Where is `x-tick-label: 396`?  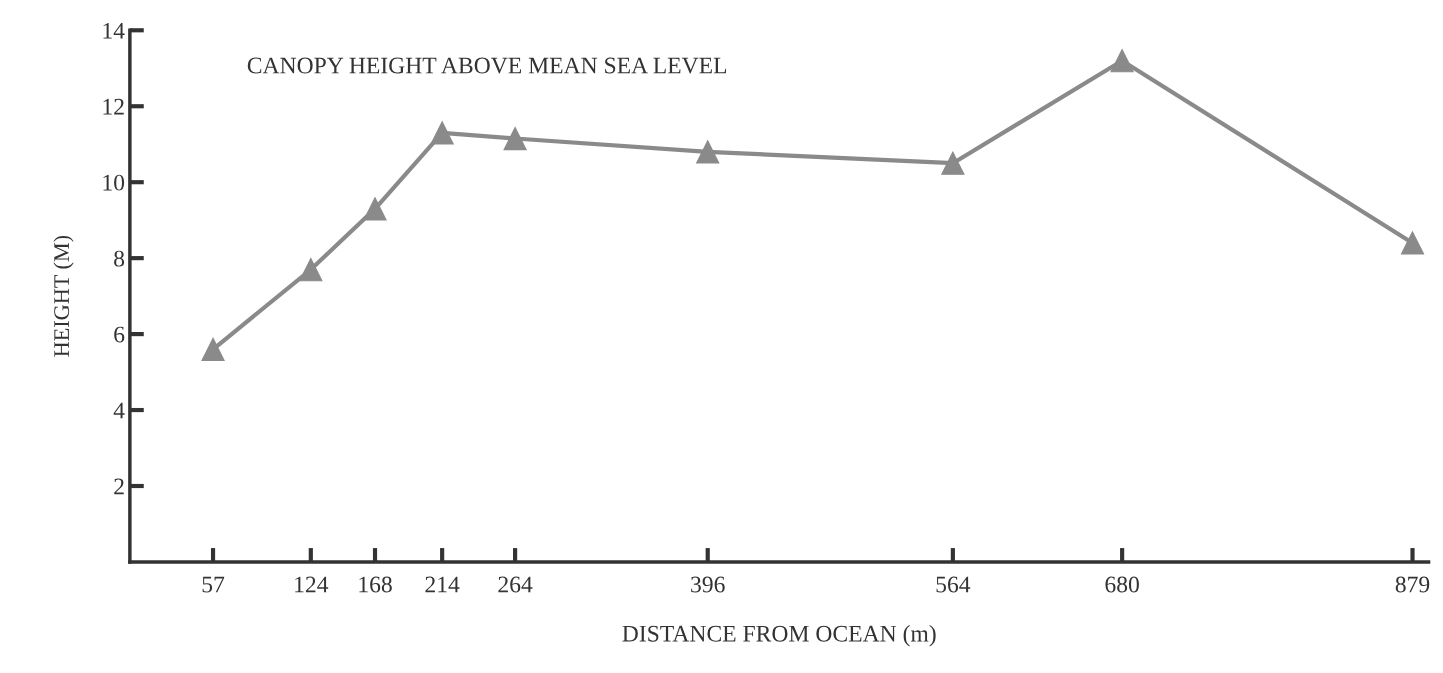
x-tick-label: 396 is located at coordinates (708, 584).